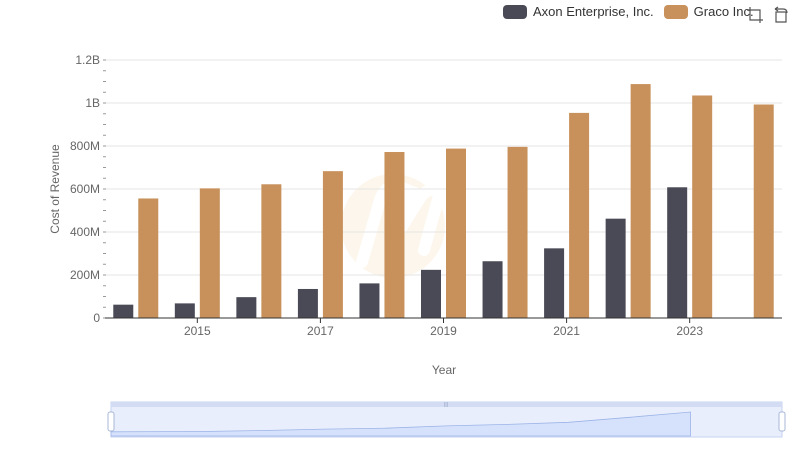 The width and height of the screenshot is (800, 461). I want to click on bar-graco-2015, so click(209, 253).